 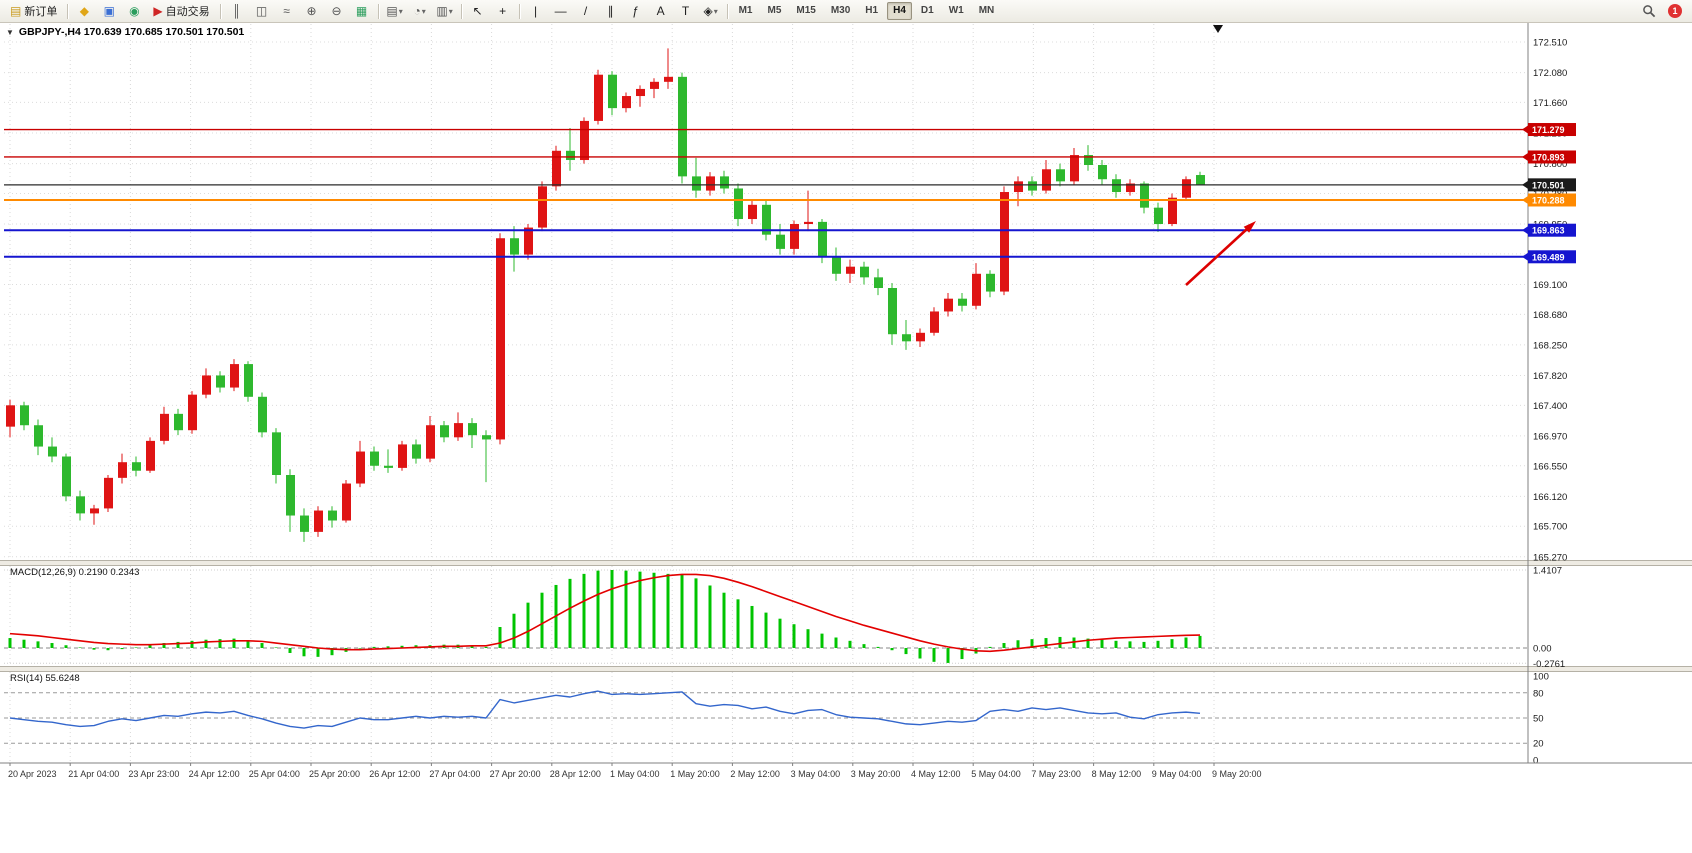 What do you see at coordinates (745, 10) in the screenshot?
I see `timeframe-m1-button: M1` at bounding box center [745, 10].